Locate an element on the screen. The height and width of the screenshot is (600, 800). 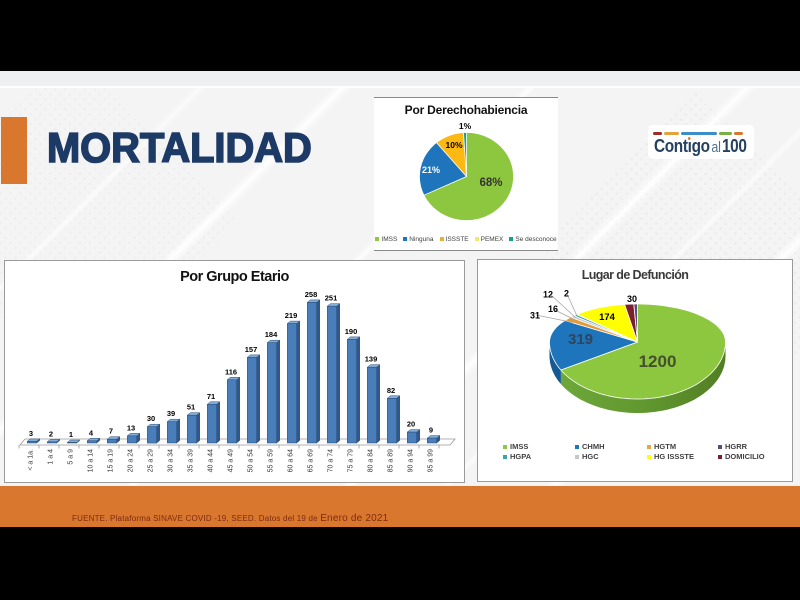
svg-text: 68% is located at coordinates (490, 183).